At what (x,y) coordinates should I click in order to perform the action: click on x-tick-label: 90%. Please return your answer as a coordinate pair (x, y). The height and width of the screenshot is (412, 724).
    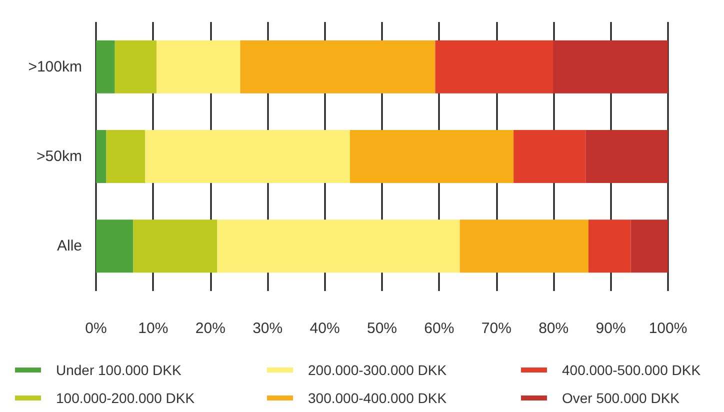
    Looking at the image, I should click on (611, 328).